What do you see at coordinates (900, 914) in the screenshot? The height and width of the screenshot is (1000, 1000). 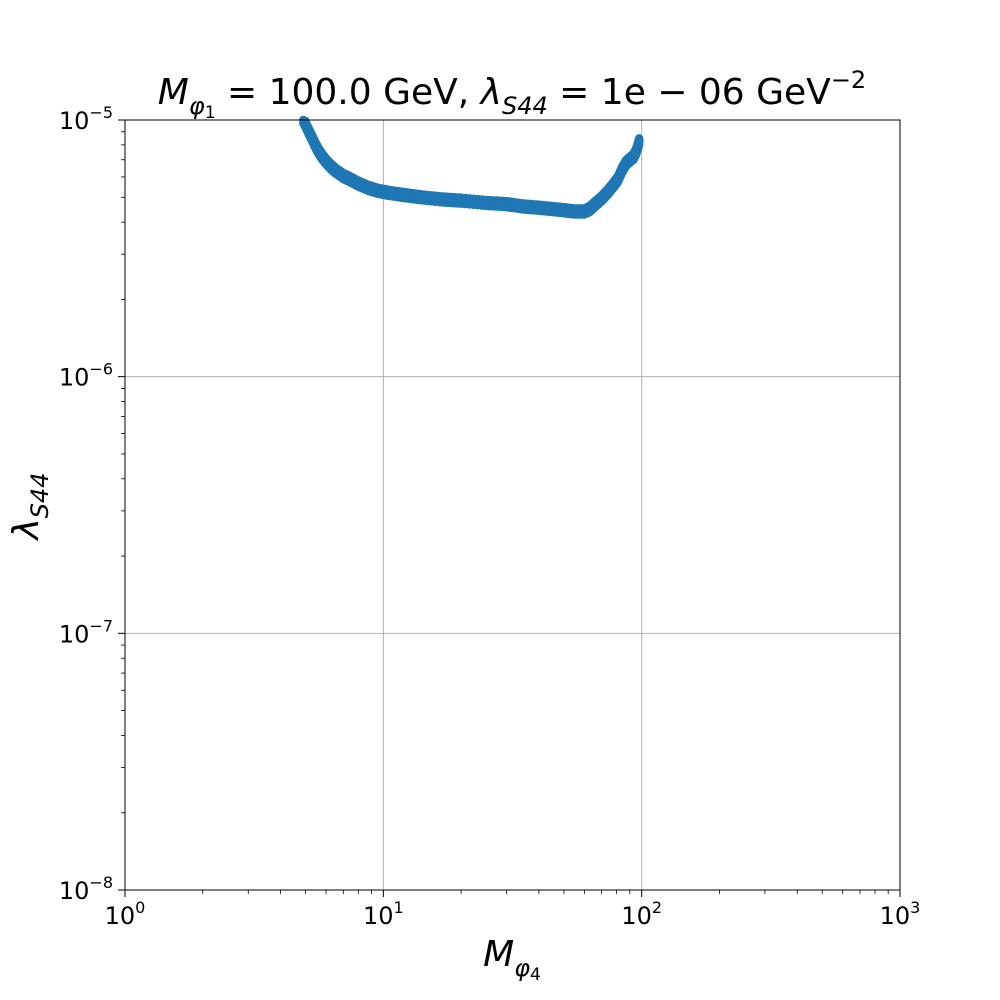 I see `x-tick-label: 10³` at bounding box center [900, 914].